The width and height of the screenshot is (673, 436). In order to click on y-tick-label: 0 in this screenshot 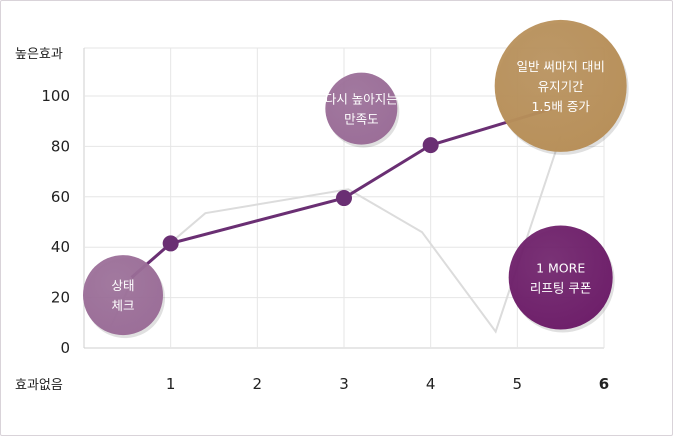, I will do `click(65, 348)`.